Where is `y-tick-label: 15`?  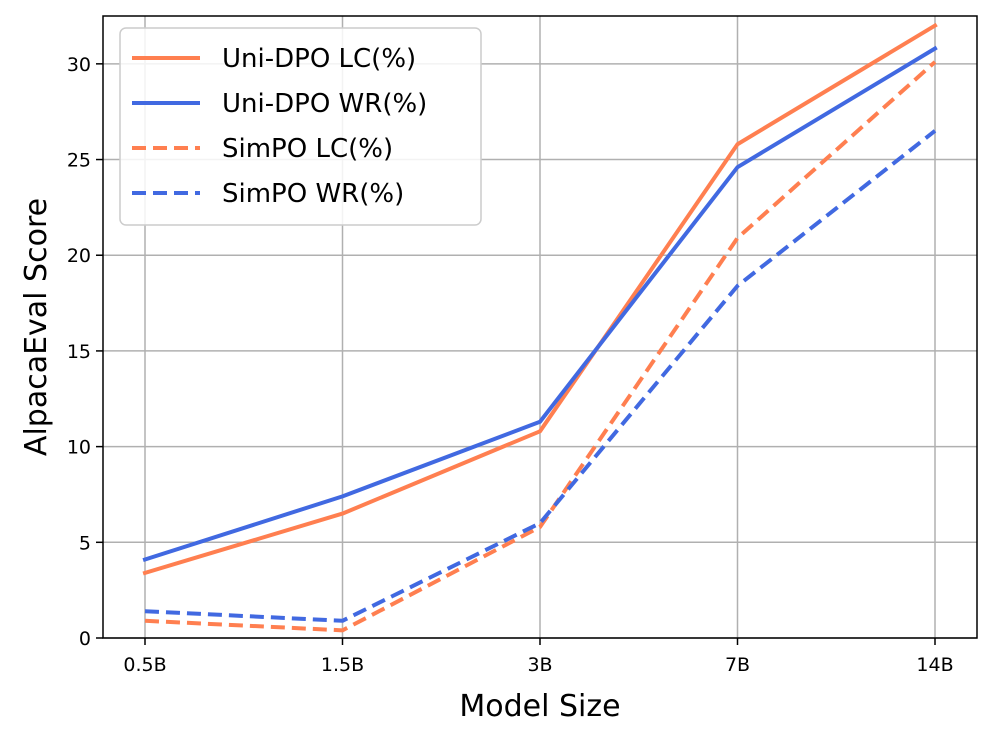 y-tick-label: 15 is located at coordinates (79, 352).